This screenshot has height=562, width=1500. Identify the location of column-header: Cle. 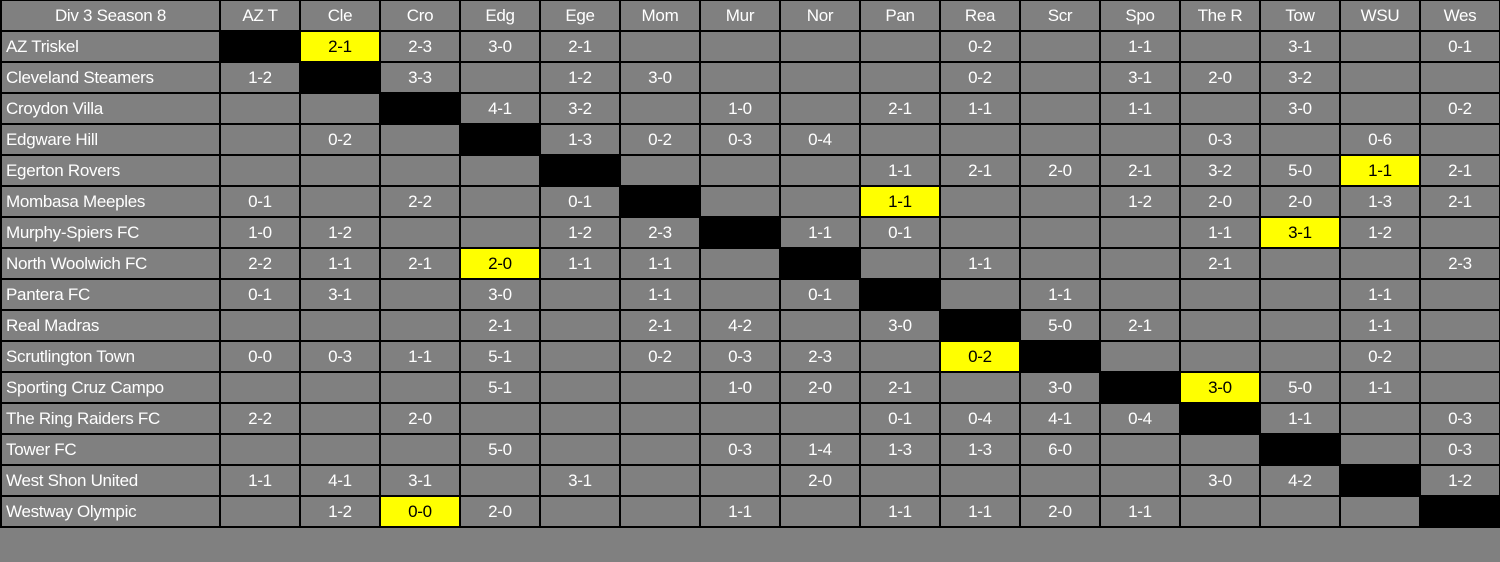
(340, 16).